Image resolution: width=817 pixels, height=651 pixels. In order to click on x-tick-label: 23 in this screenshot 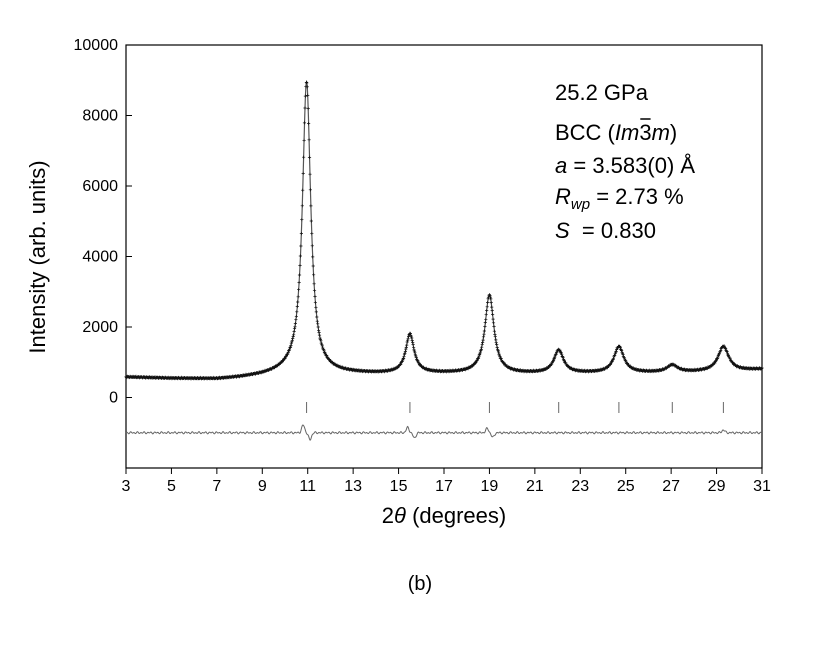, I will do `click(580, 486)`.